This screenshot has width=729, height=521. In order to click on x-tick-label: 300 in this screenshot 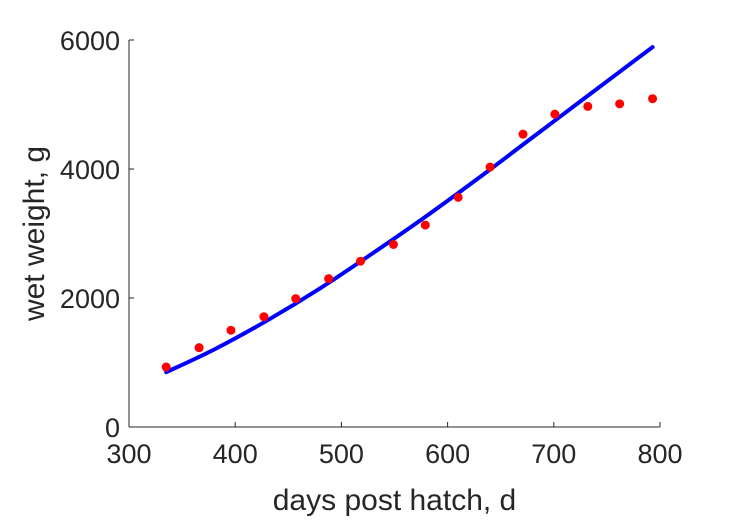, I will do `click(128, 454)`.